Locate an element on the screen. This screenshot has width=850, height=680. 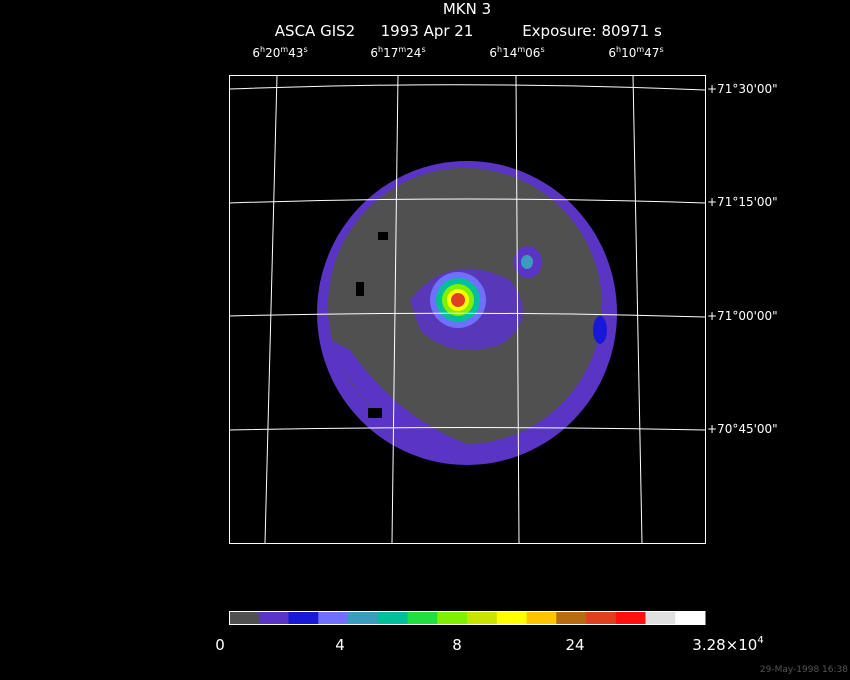
ra-label: 6h17m24s is located at coordinates (397, 52).